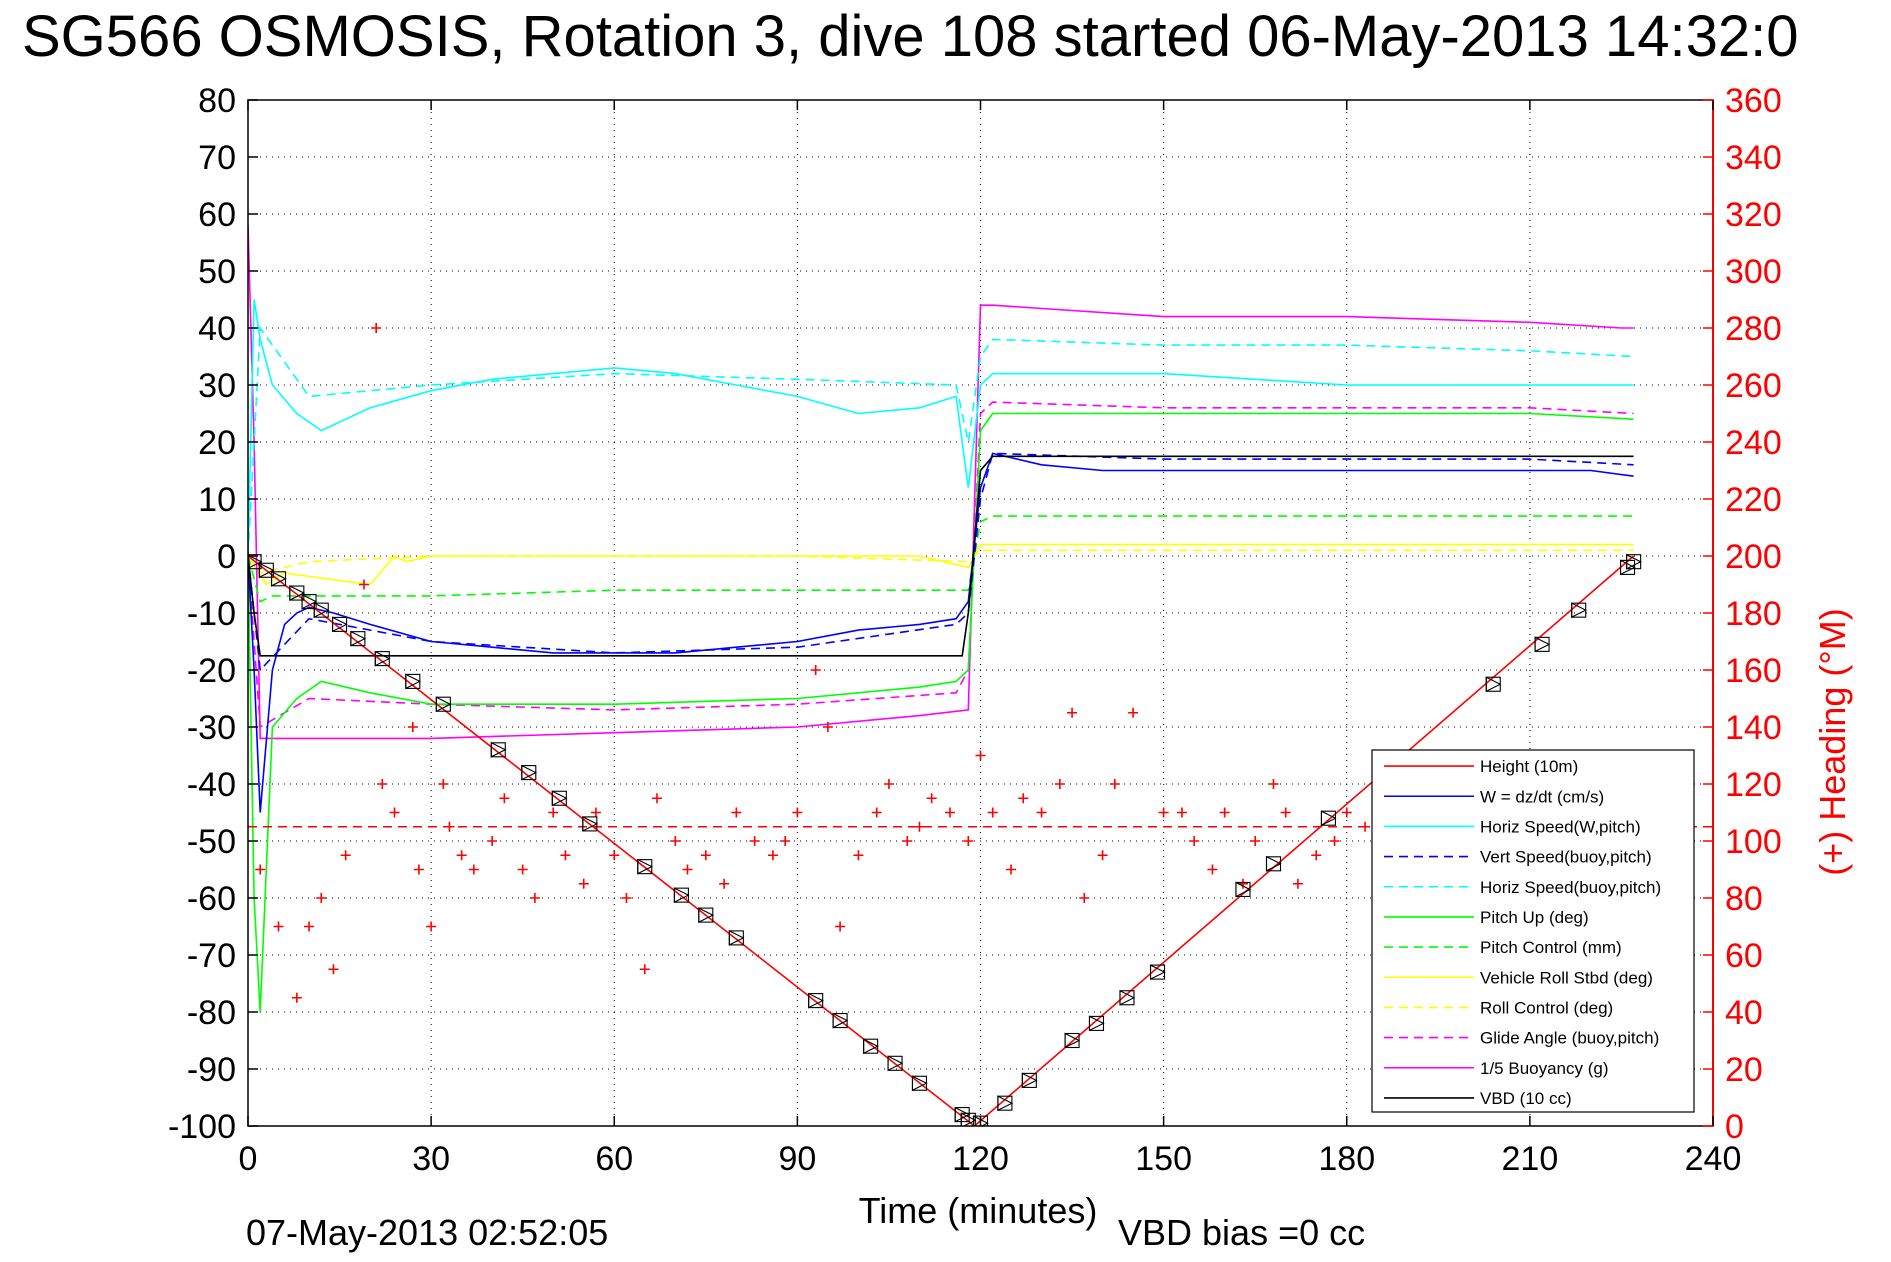 This screenshot has height=1262, width=1891. What do you see at coordinates (1163, 1159) in the screenshot?
I see `x-tick-label: 150` at bounding box center [1163, 1159].